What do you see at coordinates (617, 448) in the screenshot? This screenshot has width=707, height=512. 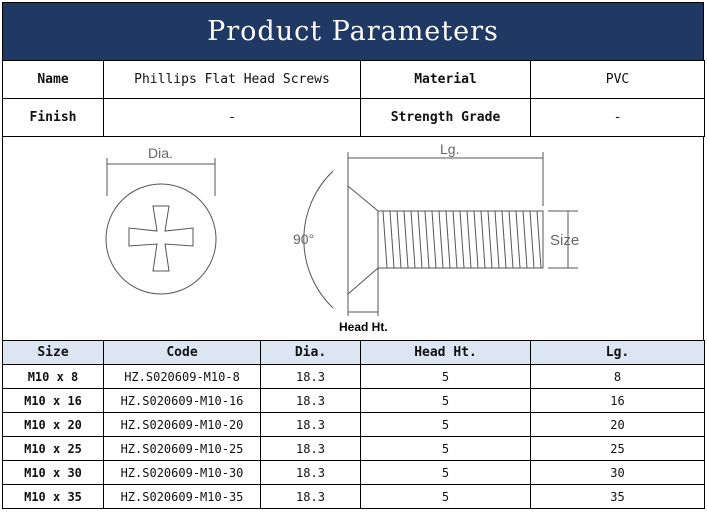 I see `cell-lg: 25` at bounding box center [617, 448].